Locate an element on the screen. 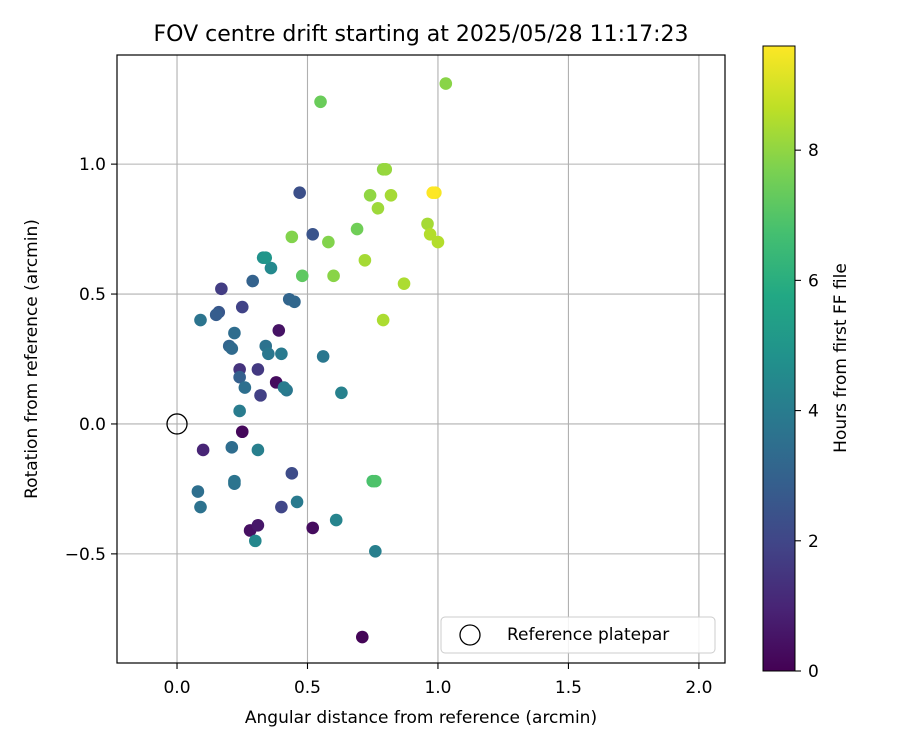  x-tick-label: 1.5 is located at coordinates (568, 688).